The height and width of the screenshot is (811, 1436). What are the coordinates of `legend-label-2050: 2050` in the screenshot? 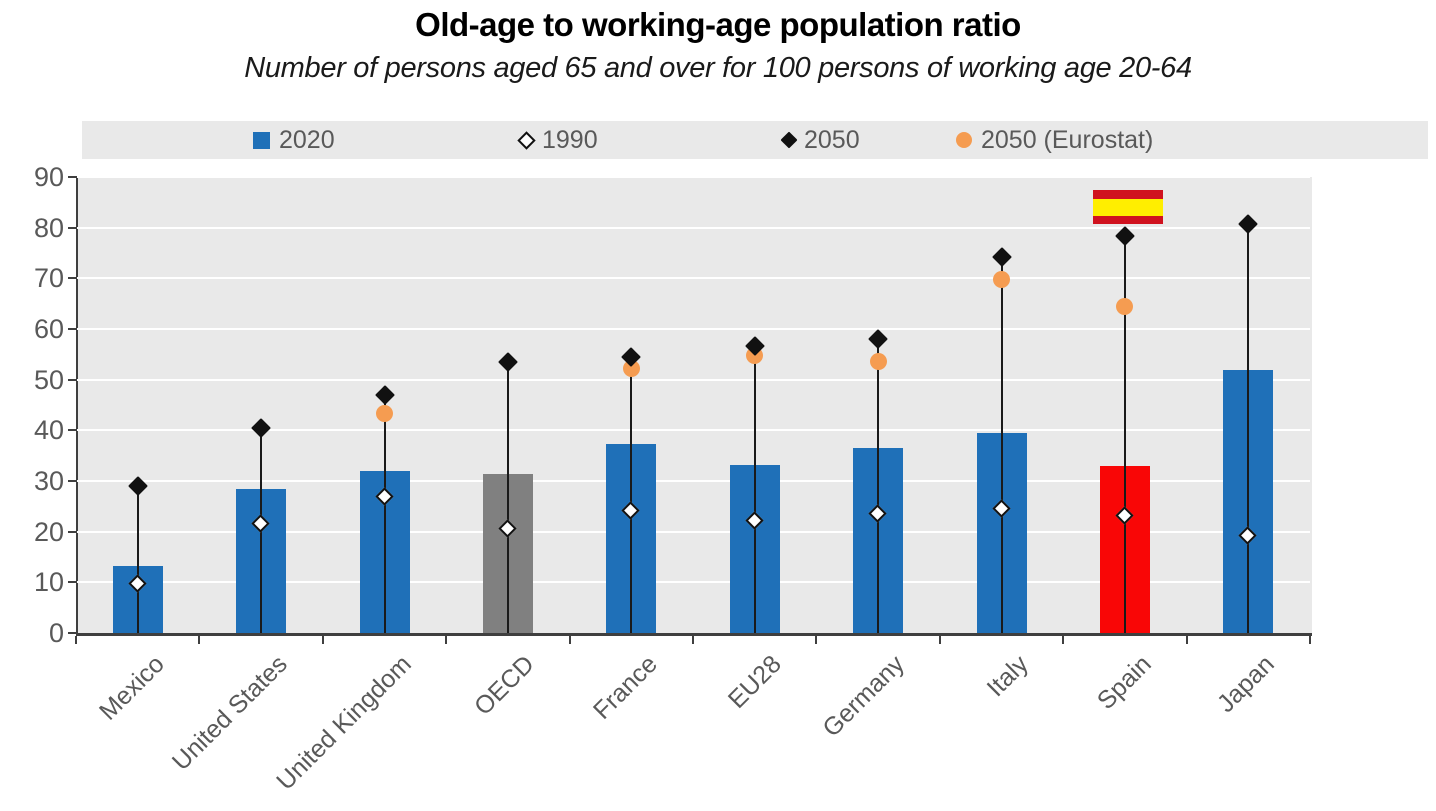 It's located at (832, 139).